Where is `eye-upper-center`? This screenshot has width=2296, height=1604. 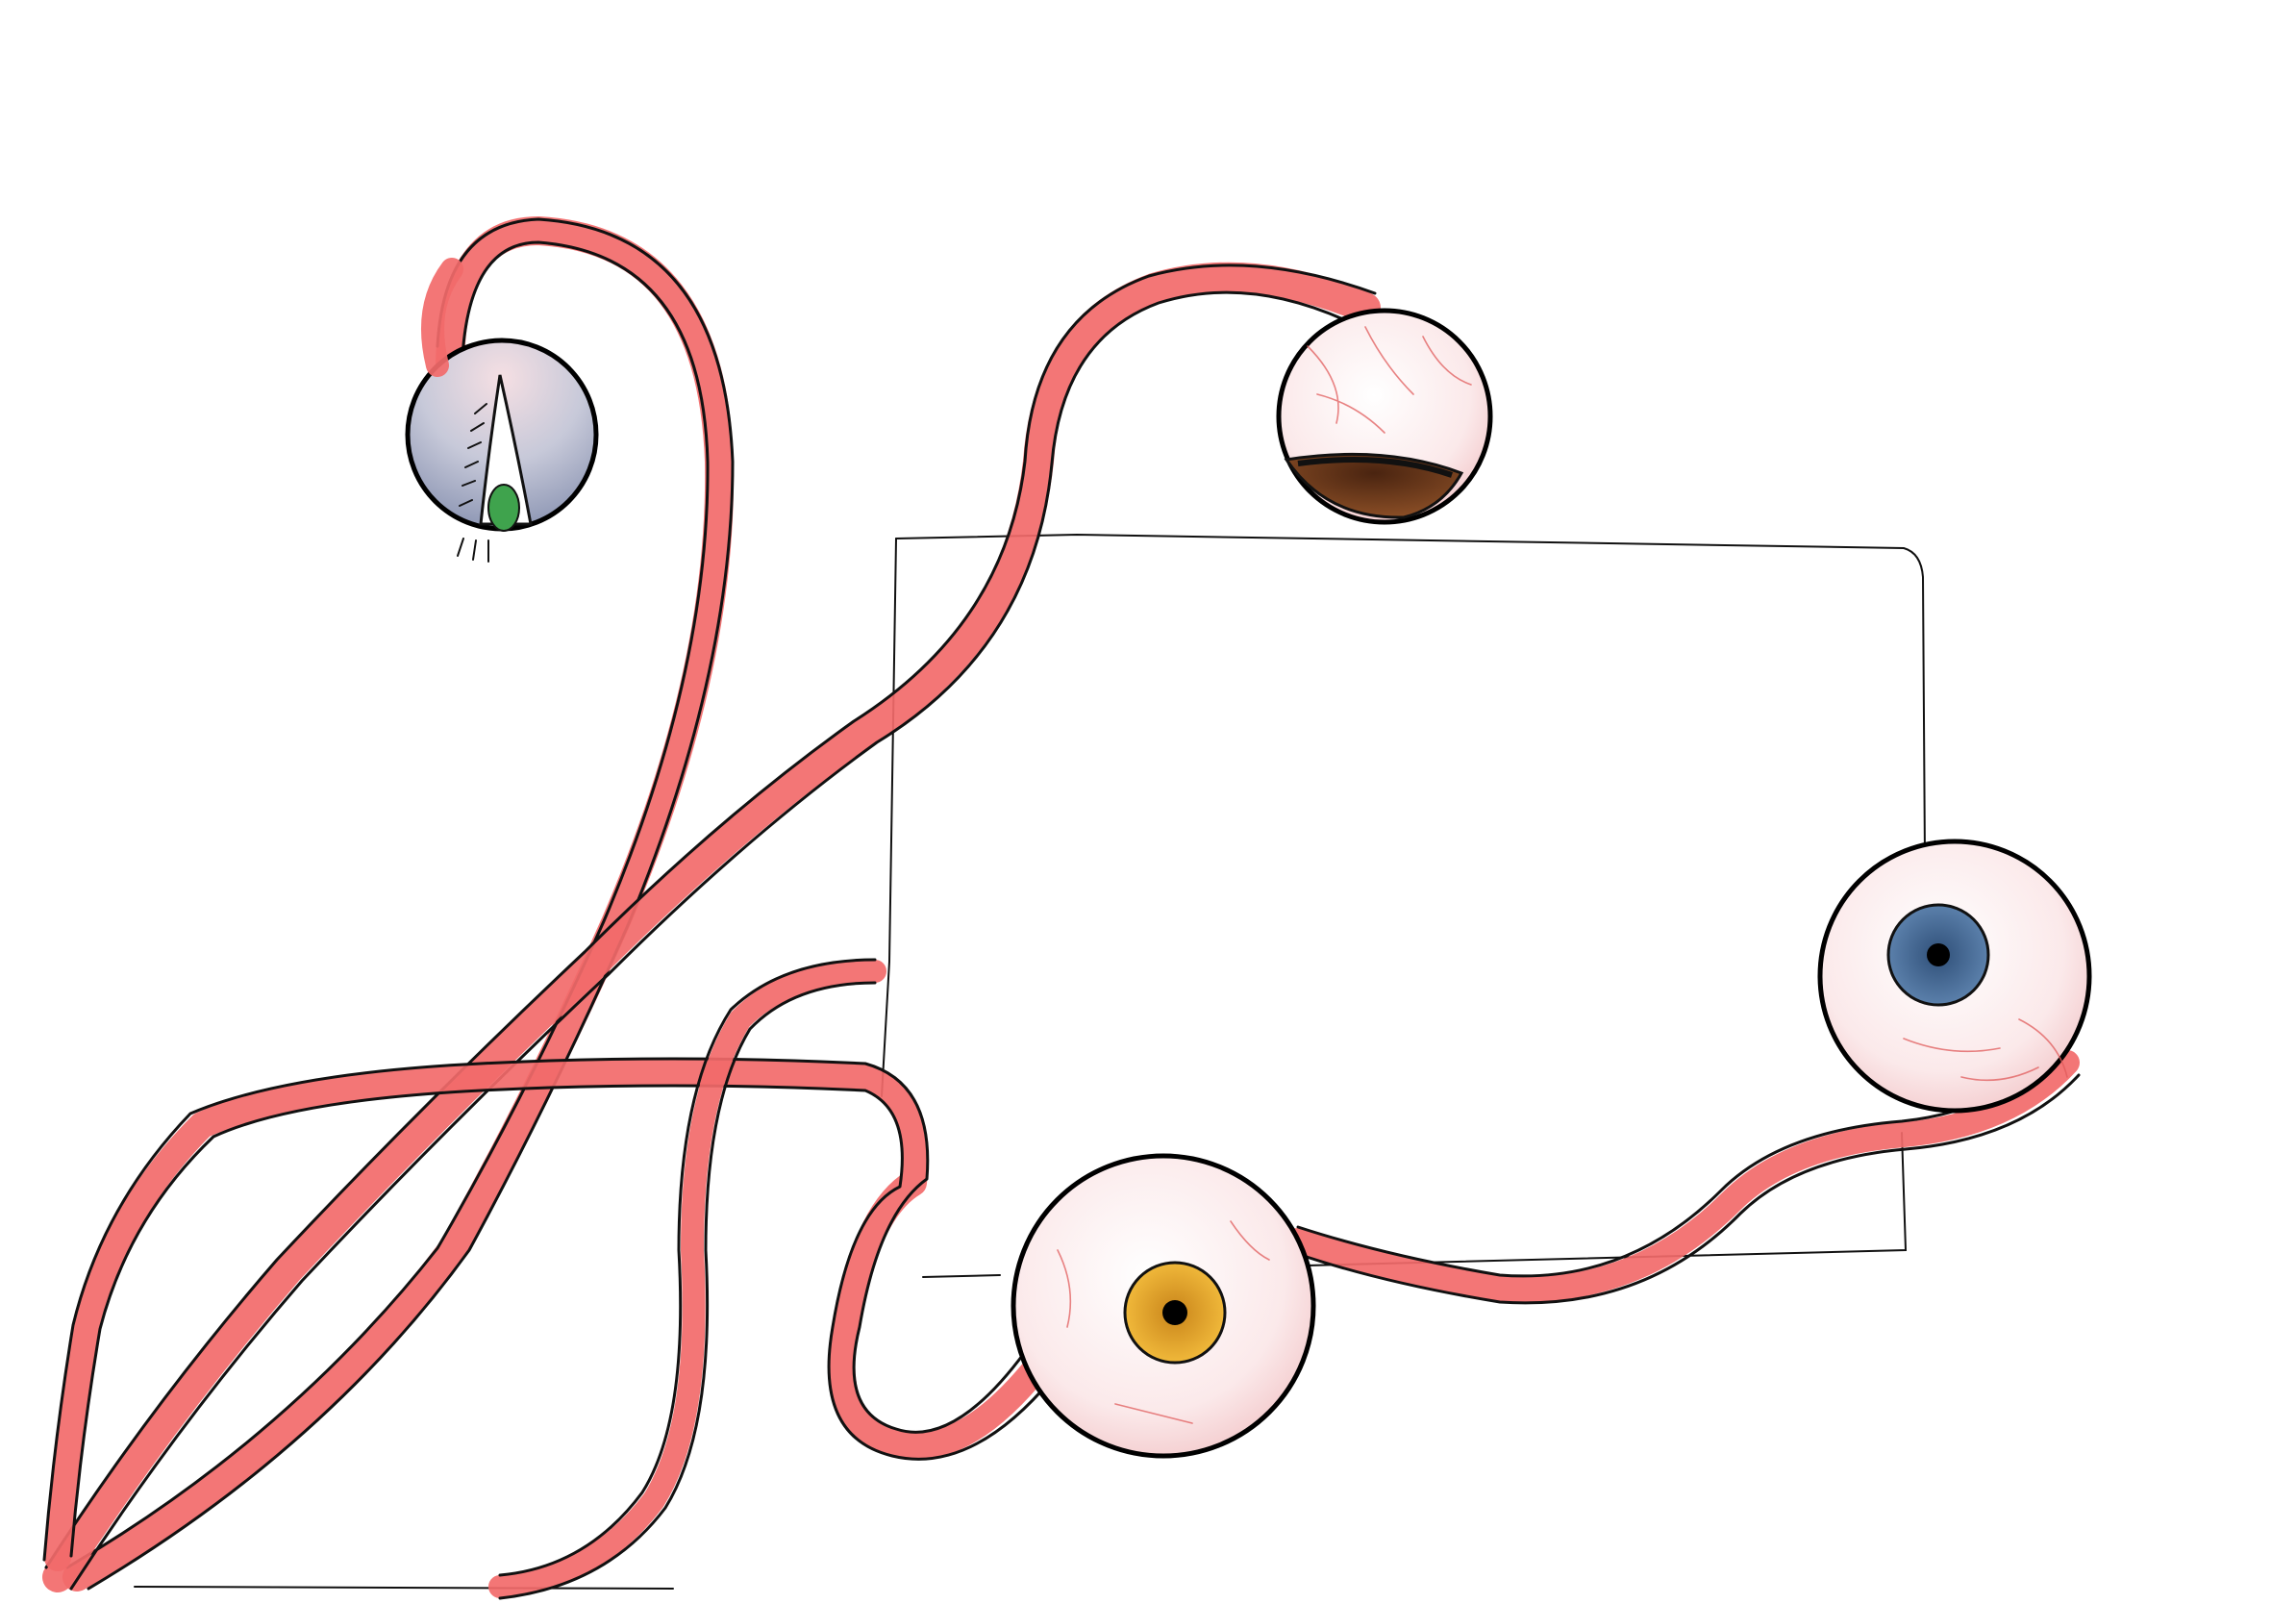
eye-upper-center is located at coordinates (1384, 416).